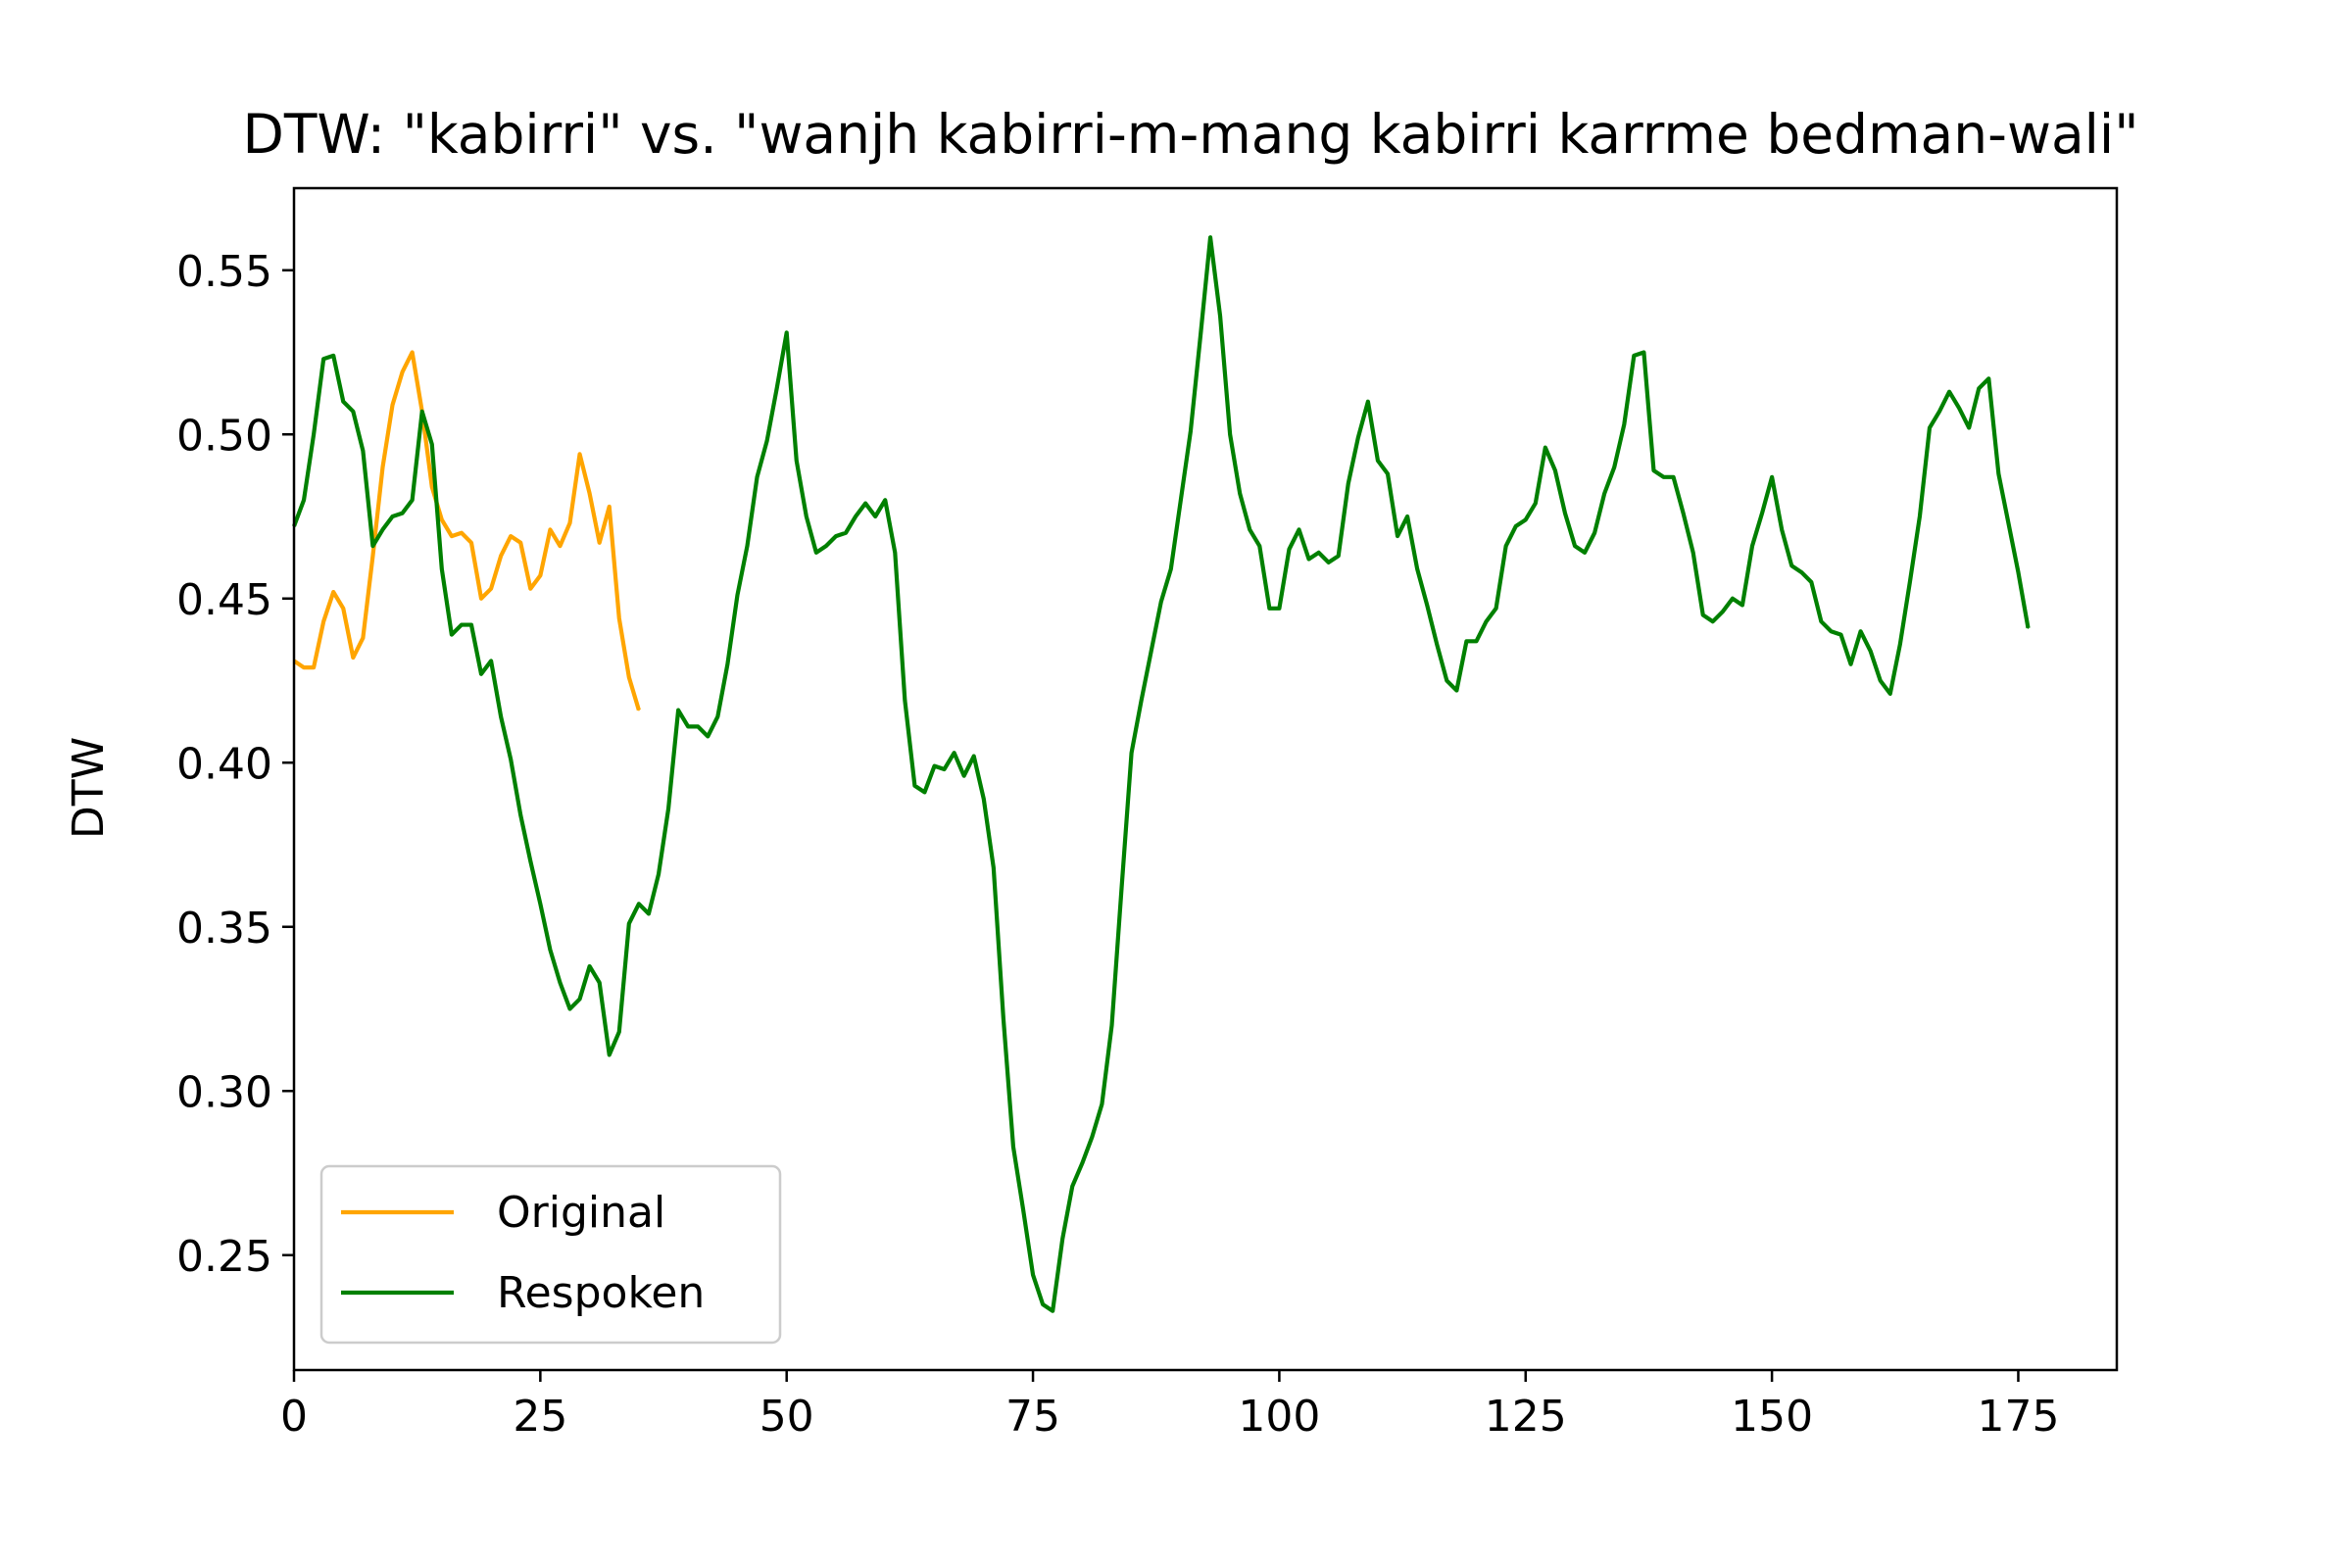 The image size is (2352, 1568). Describe the element at coordinates (224, 600) in the screenshot. I see `y-tick-label: 0.45` at that location.